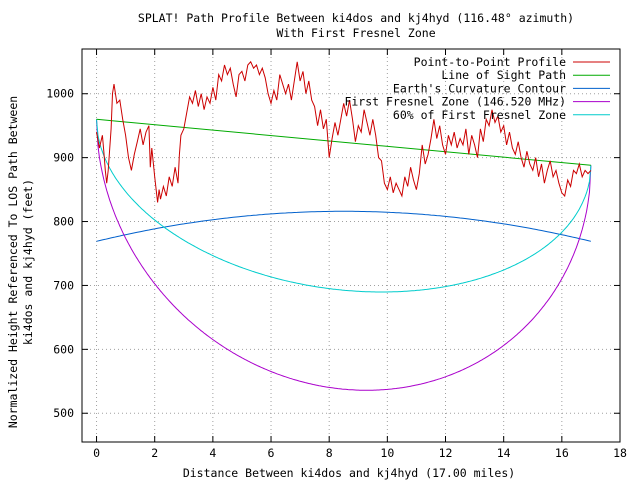  I want to click on legend-label: First Fresnel Zone (146.520 MHz), so click(455, 102).